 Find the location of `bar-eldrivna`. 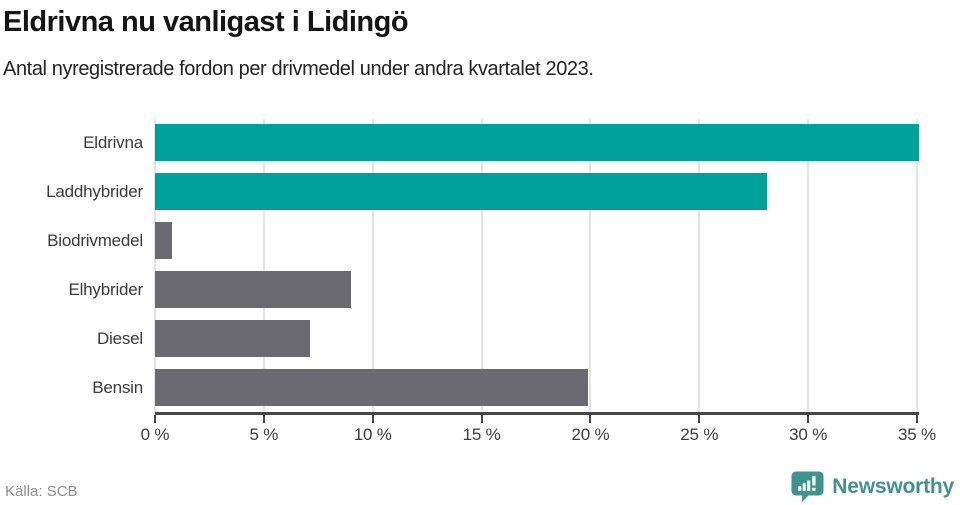

bar-eldrivna is located at coordinates (537, 142).